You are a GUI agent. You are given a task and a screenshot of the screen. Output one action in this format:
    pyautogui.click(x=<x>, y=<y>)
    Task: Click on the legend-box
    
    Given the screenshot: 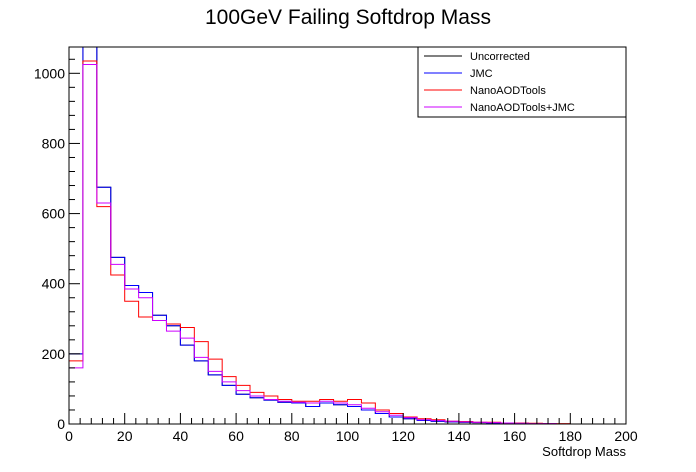 What is the action you would take?
    pyautogui.click(x=522, y=82)
    